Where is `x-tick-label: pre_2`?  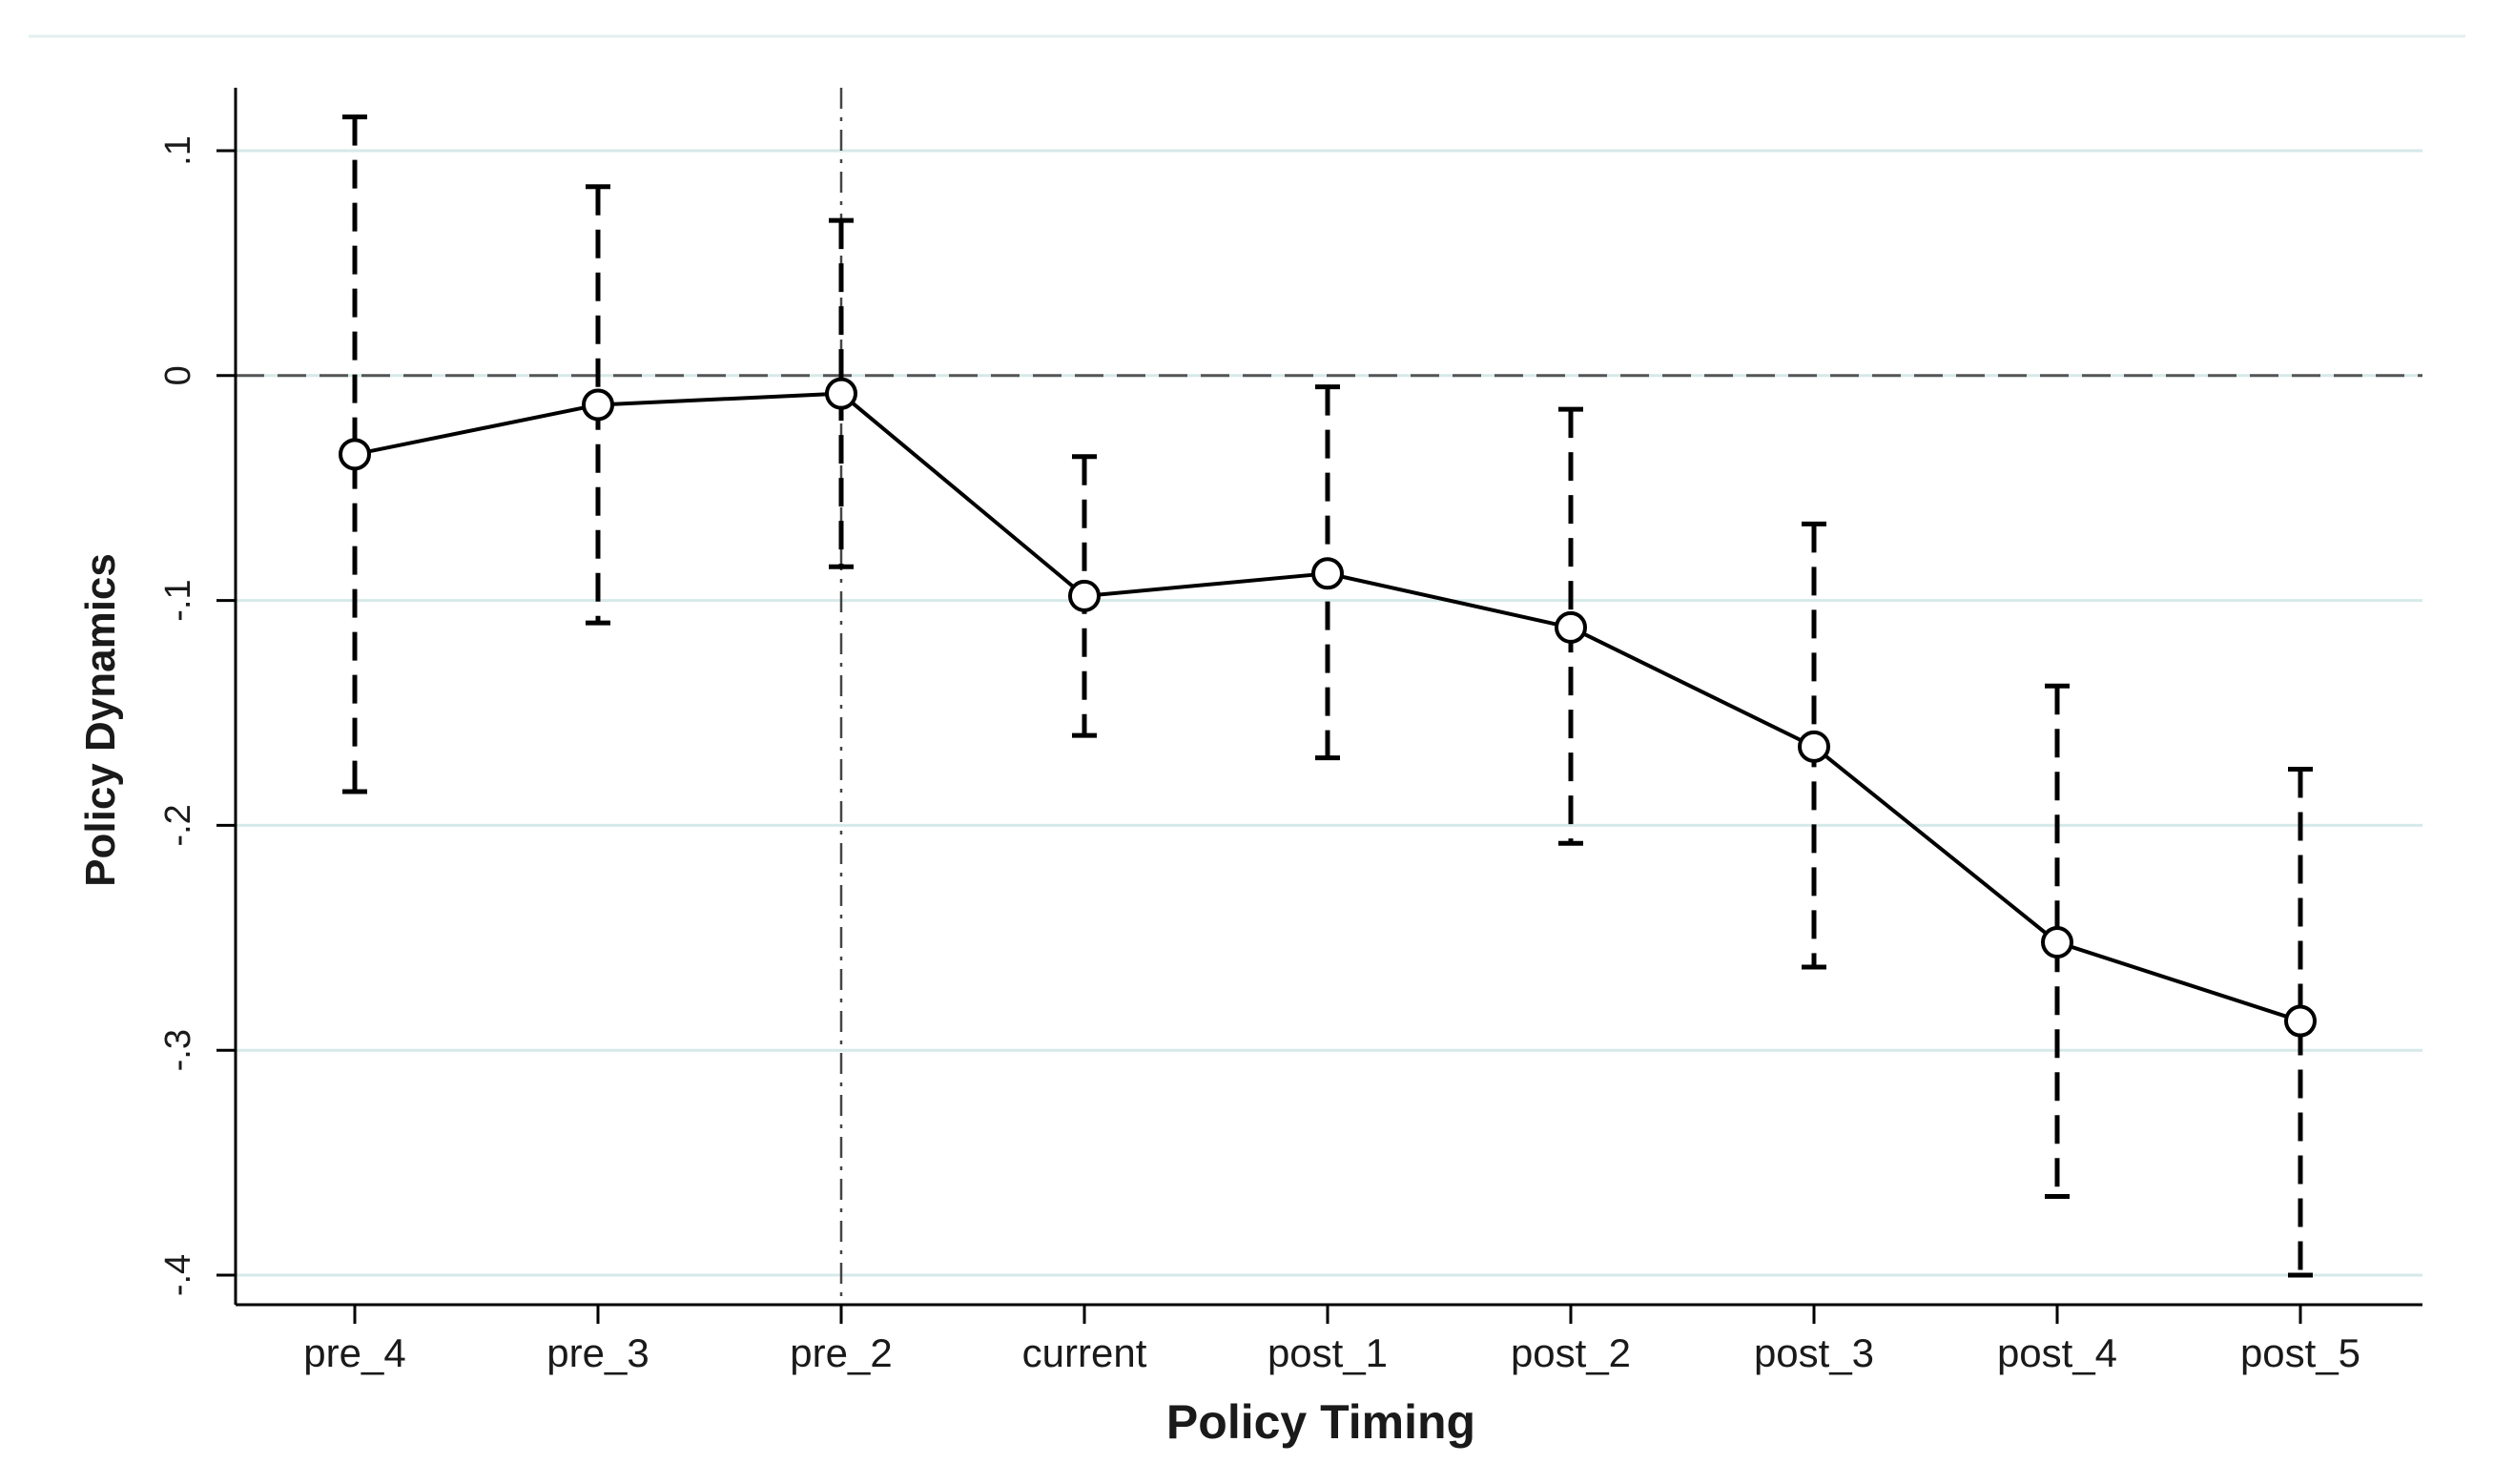
x-tick-label: pre_2 is located at coordinates (841, 1352).